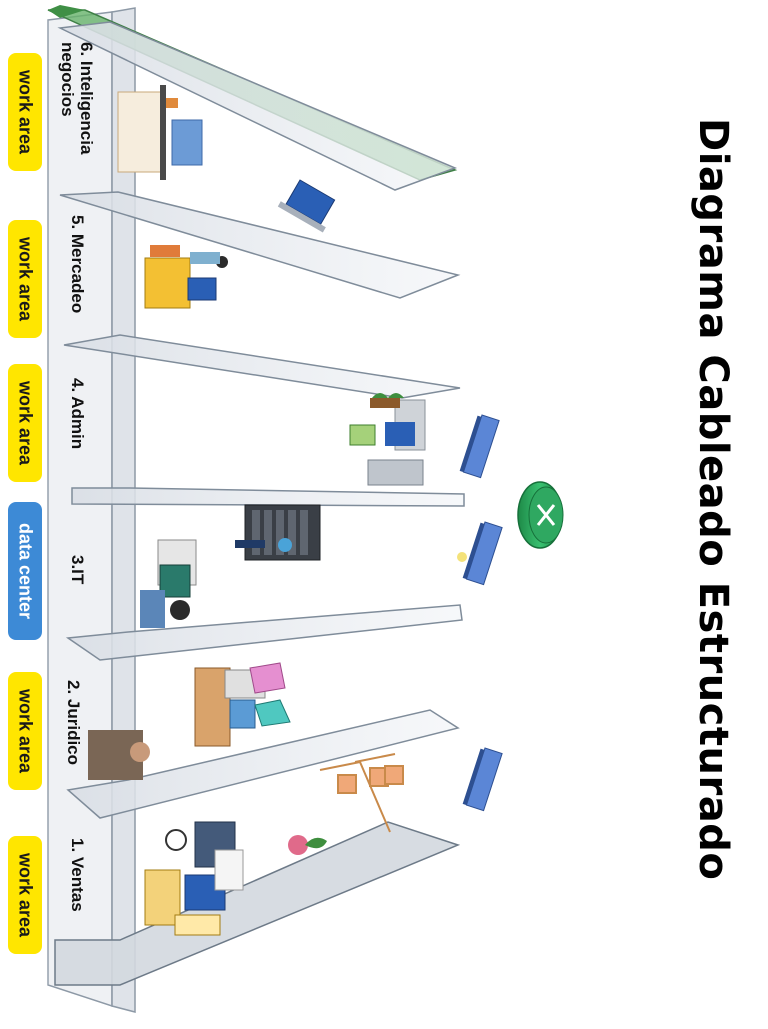 This screenshot has width=768, height=1029. Describe the element at coordinates (257, 903) in the screenshot. I see `ground-slab` at that location.